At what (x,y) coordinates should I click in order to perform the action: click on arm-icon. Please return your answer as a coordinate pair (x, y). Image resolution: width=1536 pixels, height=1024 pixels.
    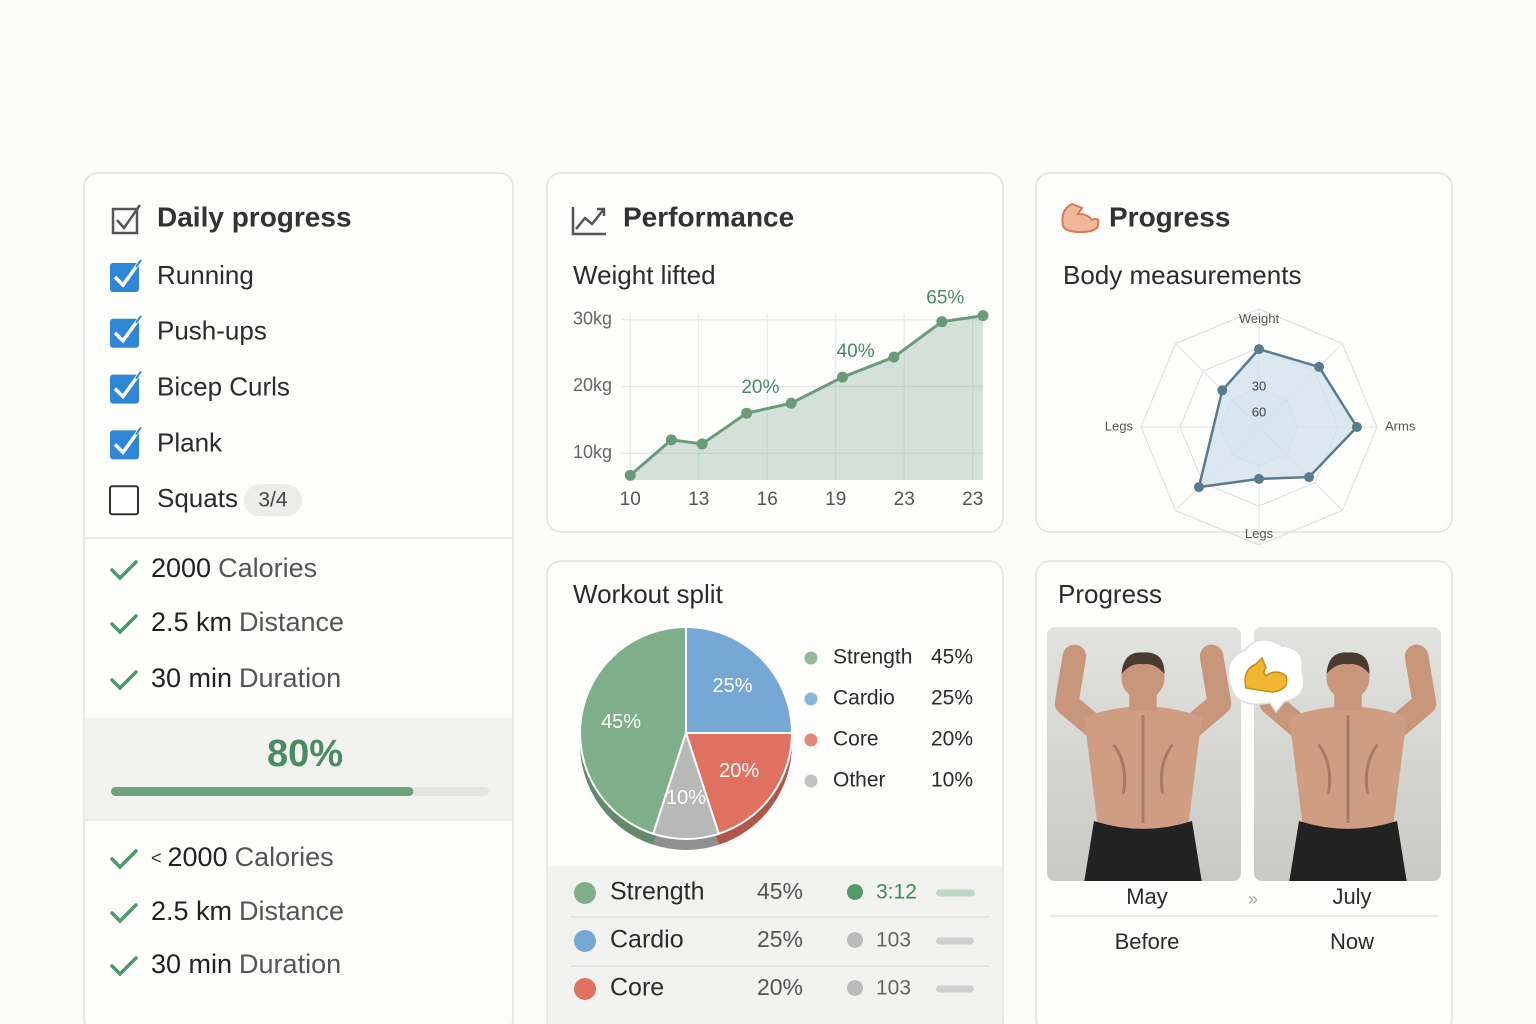
    Looking at the image, I should click on (1080, 218).